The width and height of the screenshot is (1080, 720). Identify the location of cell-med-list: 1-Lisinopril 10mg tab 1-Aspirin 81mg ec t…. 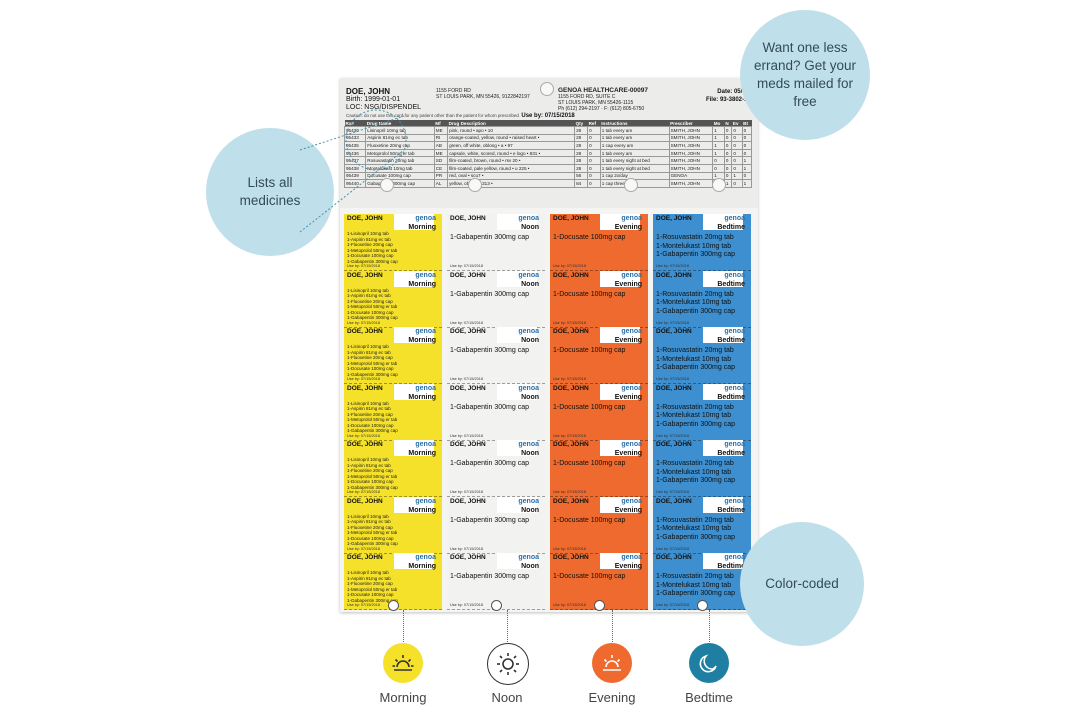
(372, 304).